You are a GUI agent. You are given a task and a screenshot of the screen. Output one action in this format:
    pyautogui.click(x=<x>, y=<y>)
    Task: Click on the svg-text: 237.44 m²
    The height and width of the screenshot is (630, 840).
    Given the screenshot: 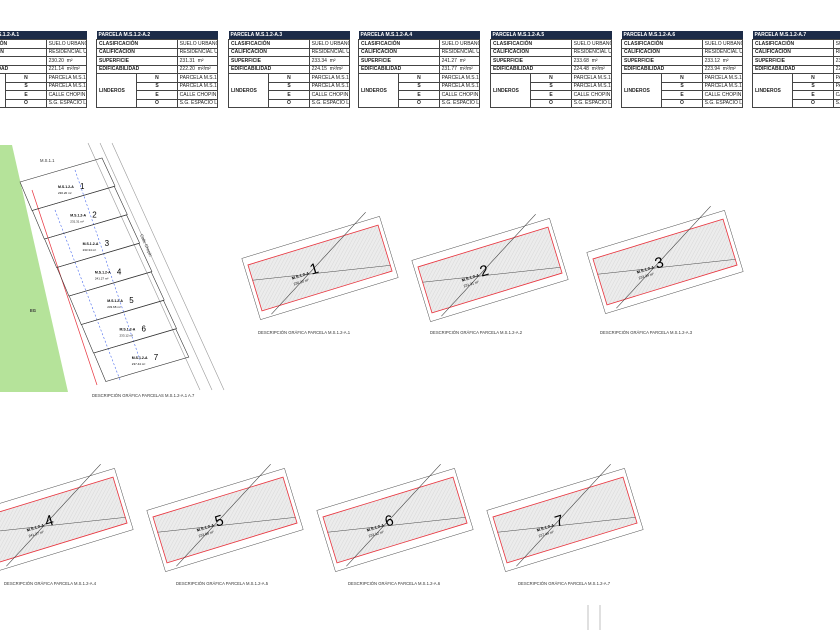 What is the action you would take?
    pyautogui.click(x=139, y=364)
    